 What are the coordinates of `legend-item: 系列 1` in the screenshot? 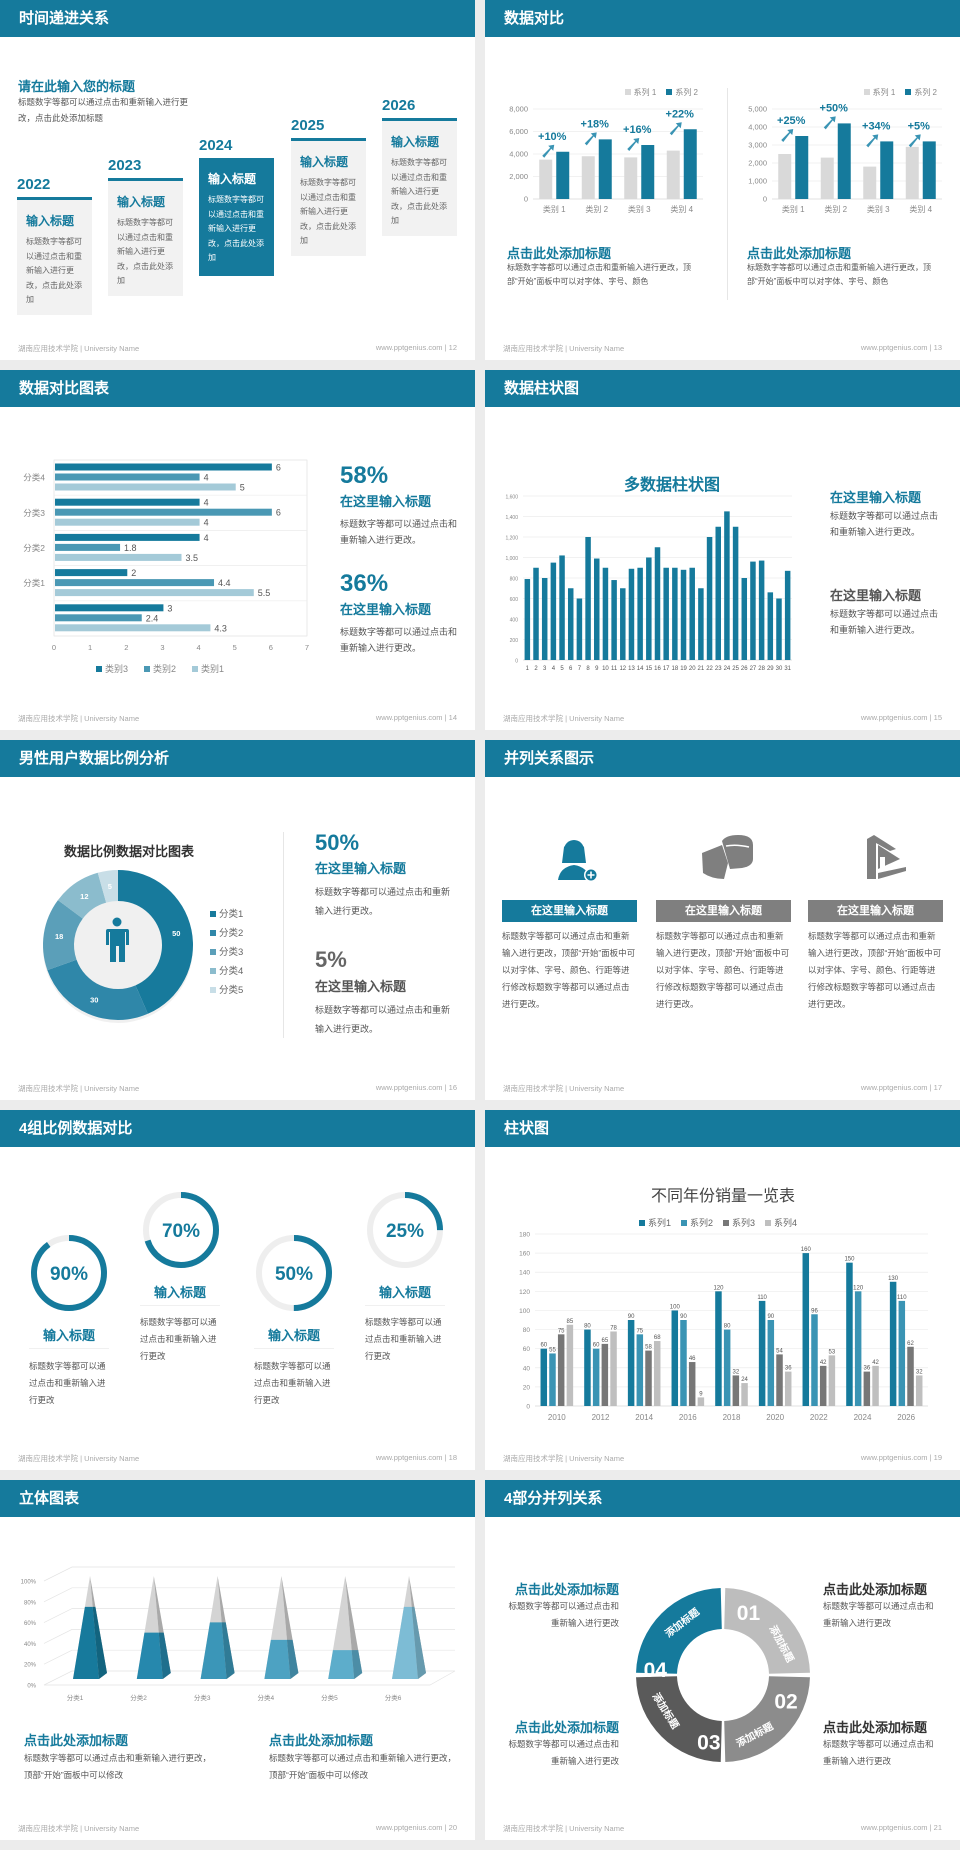 It's located at (640, 92).